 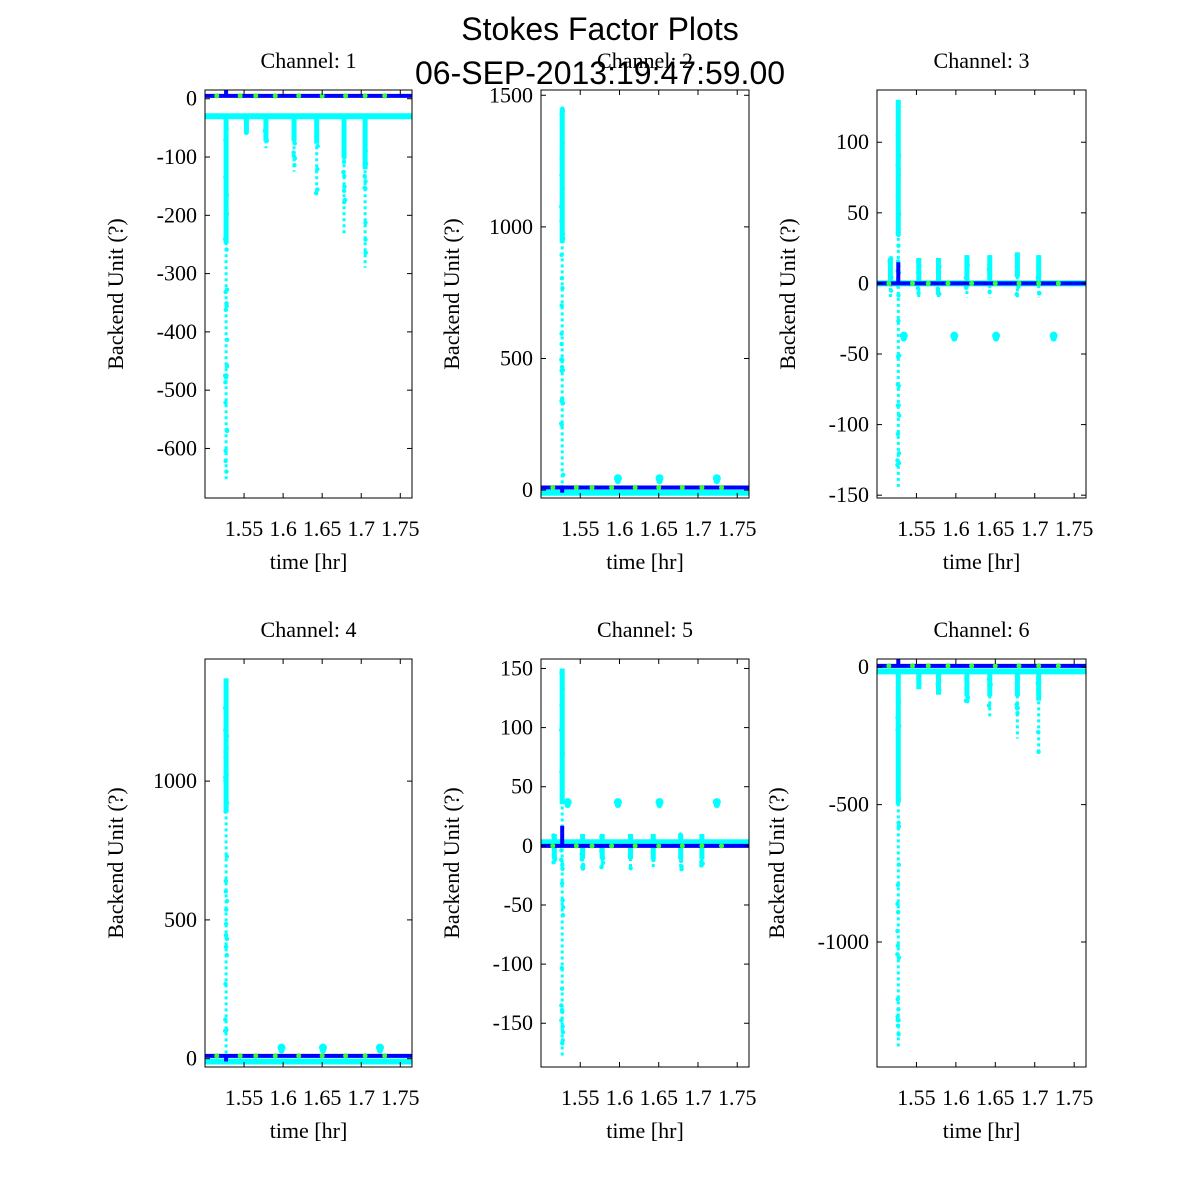 I want to click on panel-title: Channel: 6, so click(x=982, y=629).